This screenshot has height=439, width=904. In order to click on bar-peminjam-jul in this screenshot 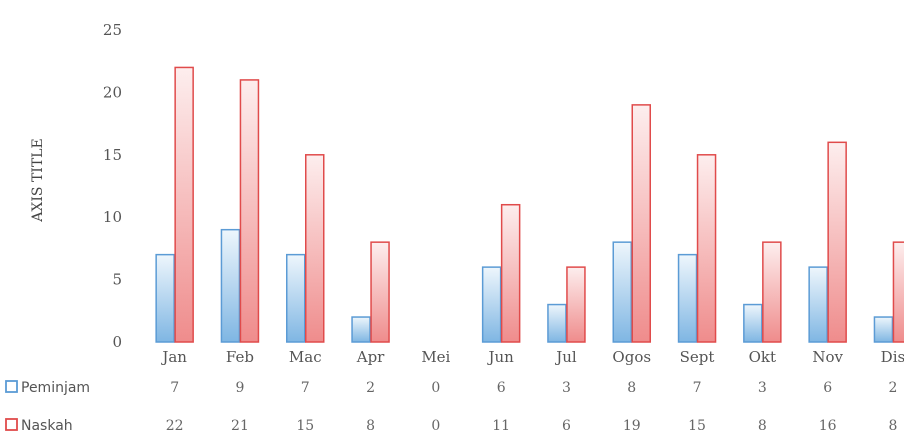, I will do `click(557, 323)`.